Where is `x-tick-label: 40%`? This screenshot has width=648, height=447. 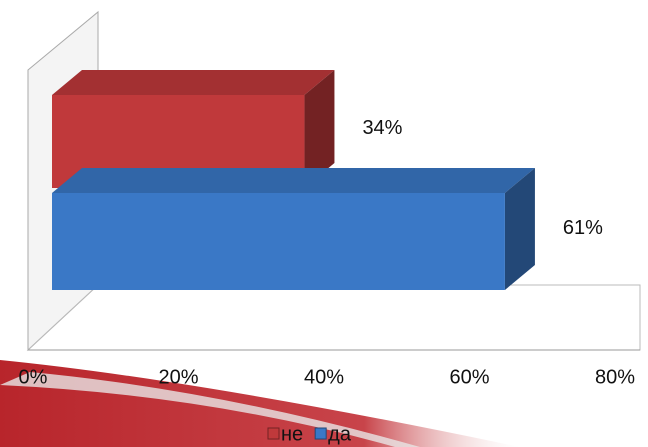 x-tick-label: 40% is located at coordinates (324, 377).